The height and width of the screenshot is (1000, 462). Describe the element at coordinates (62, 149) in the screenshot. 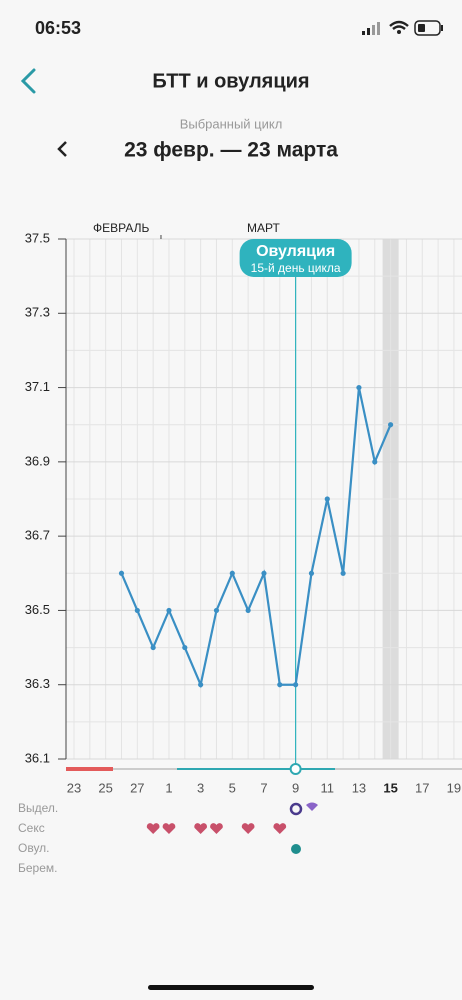

I see `prev-cycle` at that location.